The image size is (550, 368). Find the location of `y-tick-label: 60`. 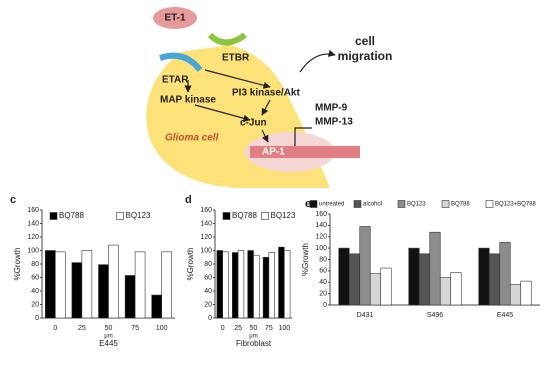

y-tick-label: 60 is located at coordinates (208, 277).